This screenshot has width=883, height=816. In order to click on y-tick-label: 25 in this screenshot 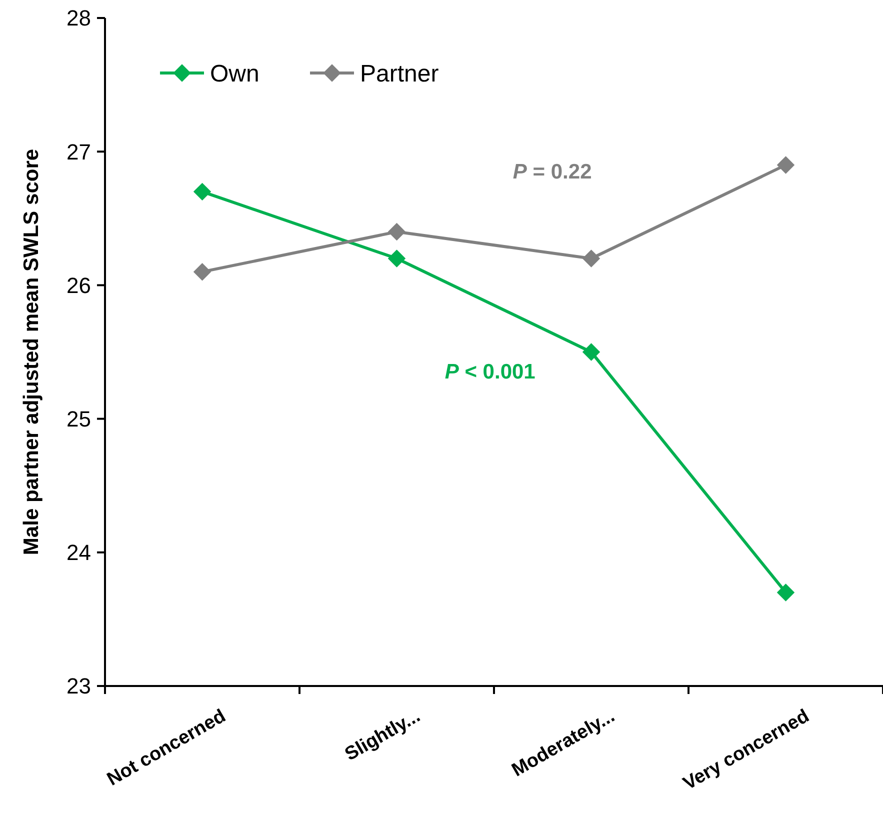, I will do `click(78, 419)`.